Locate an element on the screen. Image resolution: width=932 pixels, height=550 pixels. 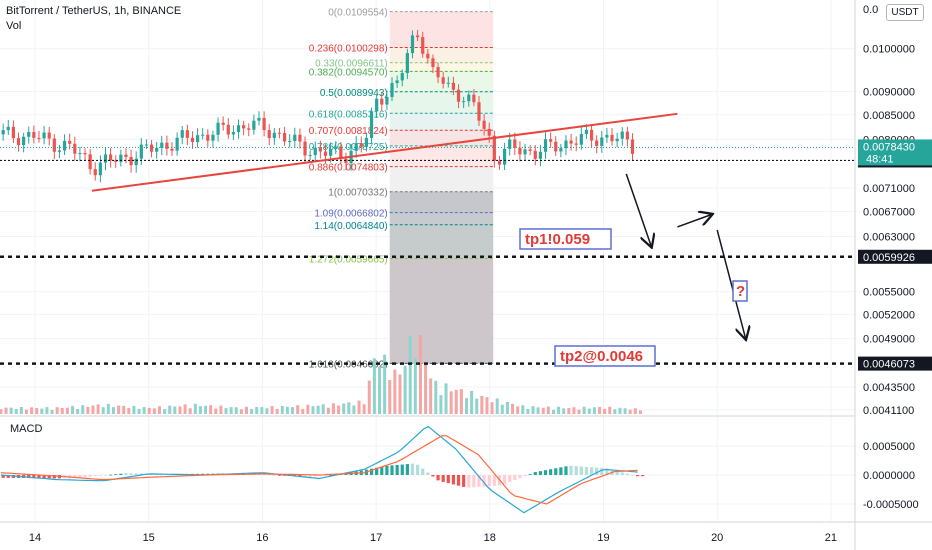
fib-label: 1.272(0.0059665) is located at coordinates (348, 260).